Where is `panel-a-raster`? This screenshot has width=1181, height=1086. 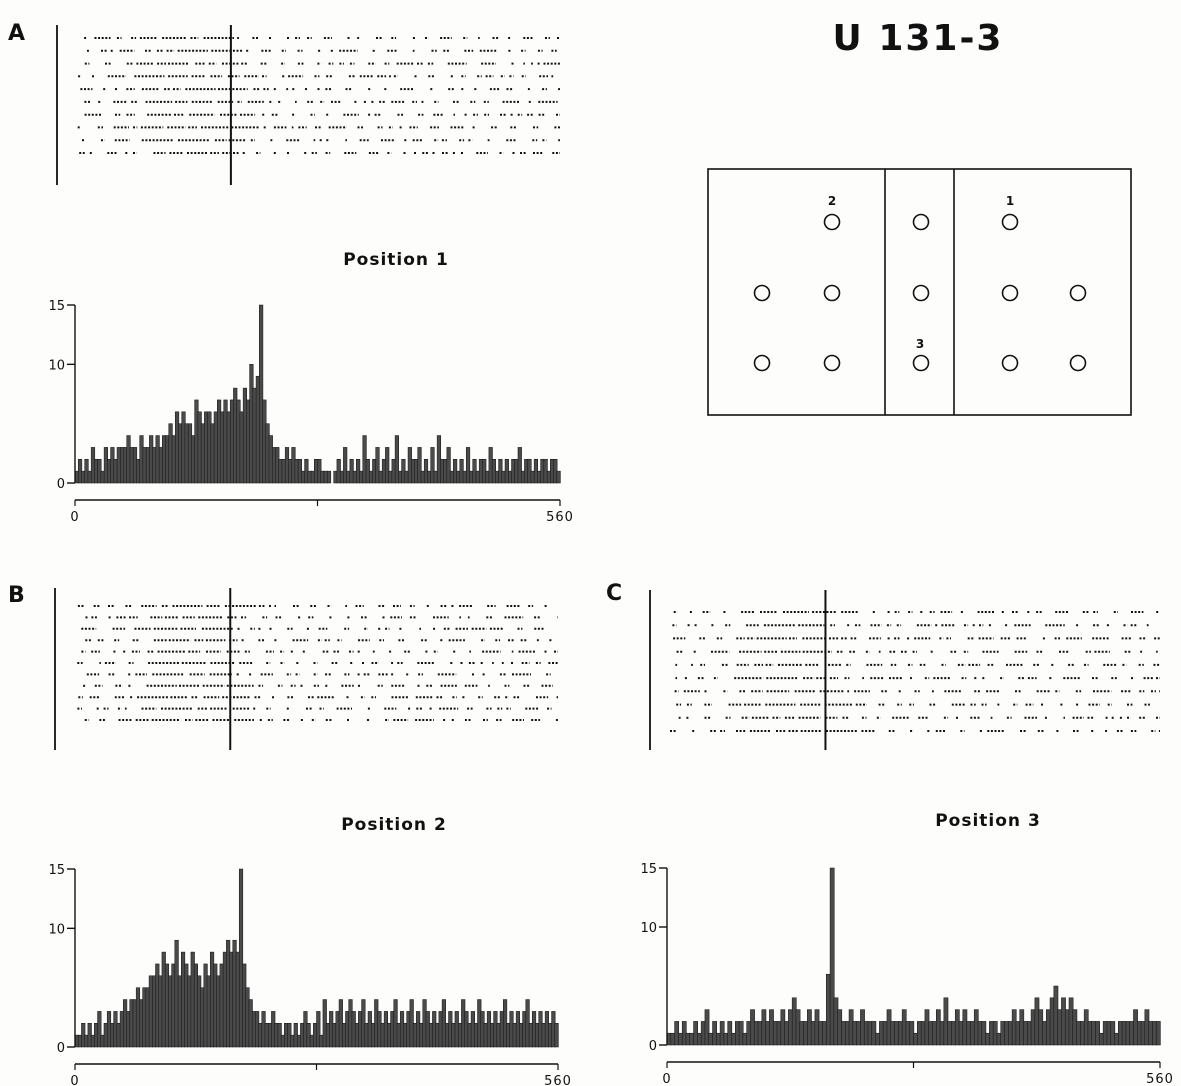 panel-a-raster is located at coordinates (308, 105).